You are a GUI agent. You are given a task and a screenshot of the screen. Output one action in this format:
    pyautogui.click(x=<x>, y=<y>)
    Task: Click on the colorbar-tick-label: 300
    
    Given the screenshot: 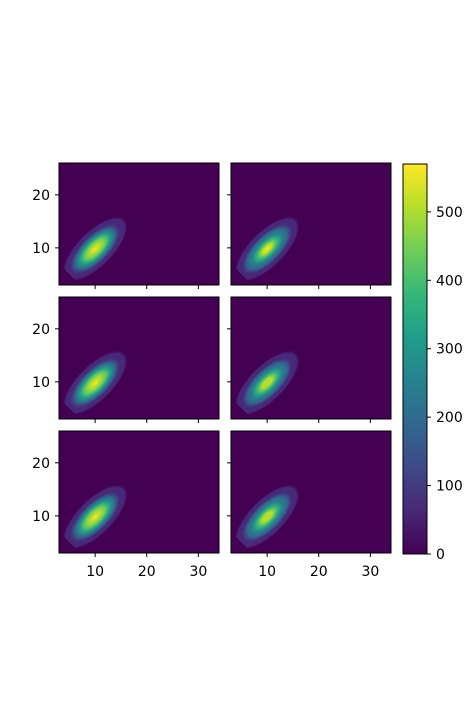 What is the action you would take?
    pyautogui.click(x=449, y=350)
    